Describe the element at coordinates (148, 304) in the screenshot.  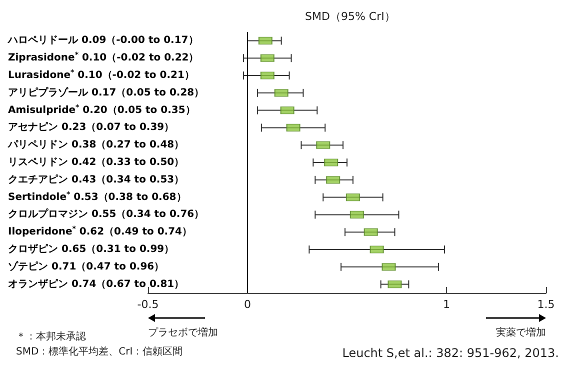
I see `x-tick-label: -0.5` at that location.